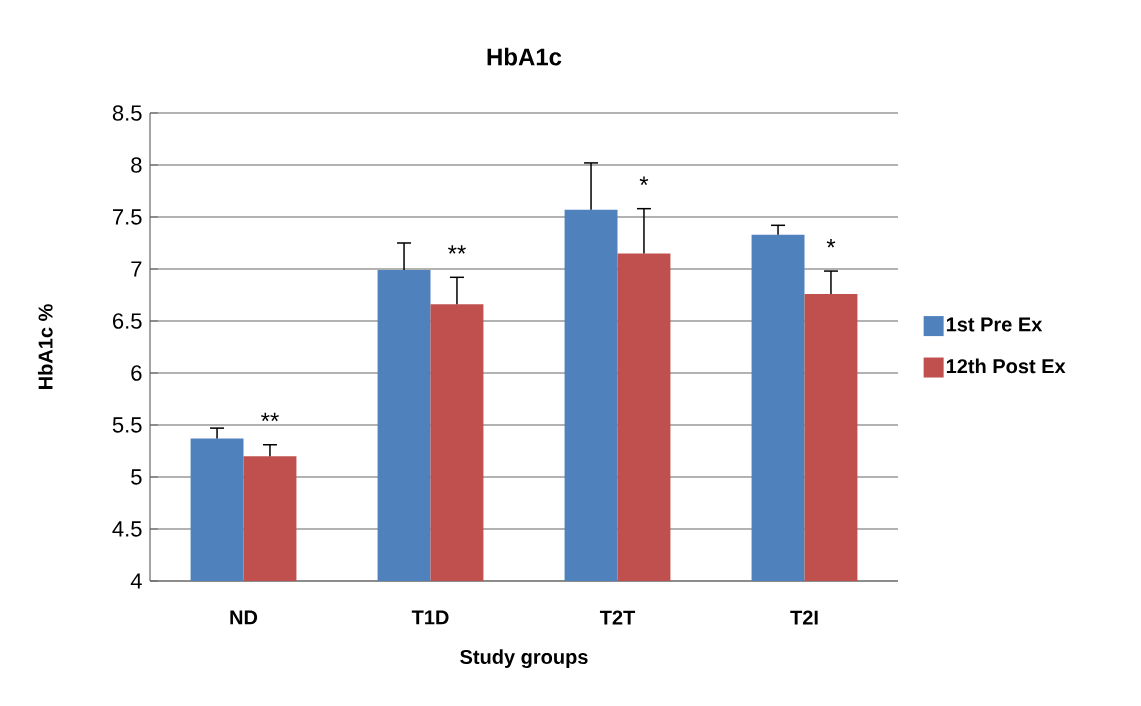 Image resolution: width=1141 pixels, height=706 pixels. What do you see at coordinates (136, 477) in the screenshot?
I see `y-tick-label: 5` at bounding box center [136, 477].